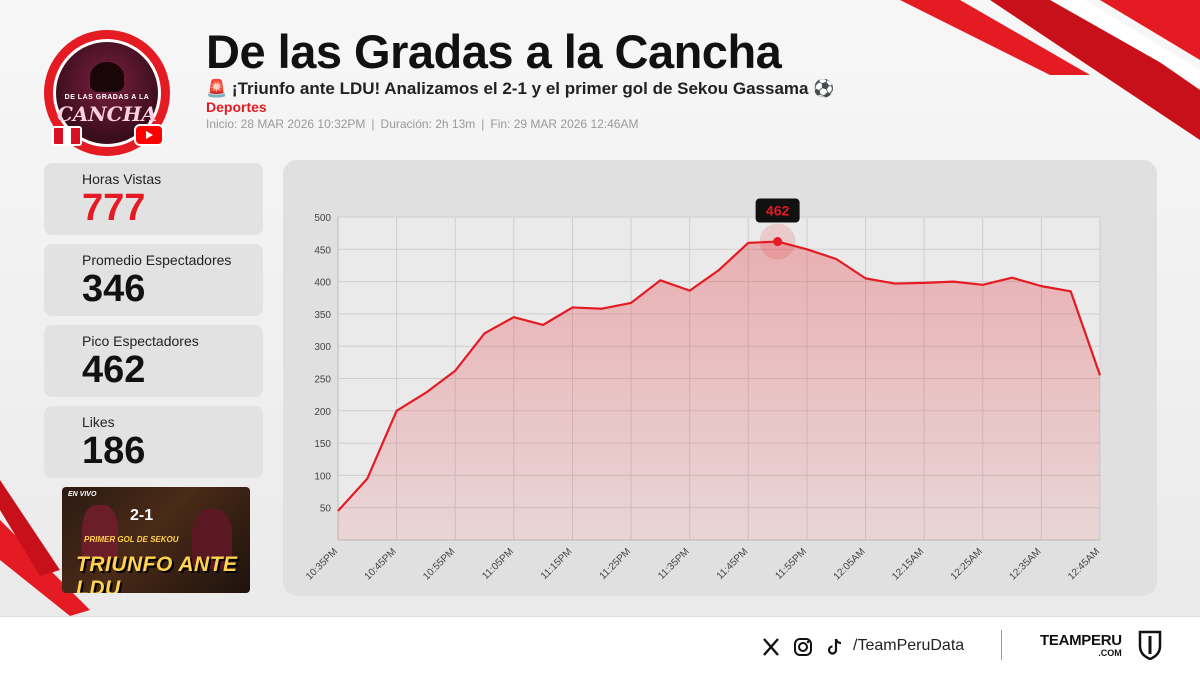 Image resolution: width=1200 pixels, height=675 pixels. Describe the element at coordinates (107, 77) in the screenshot. I see `hooded-figure-icon` at that location.